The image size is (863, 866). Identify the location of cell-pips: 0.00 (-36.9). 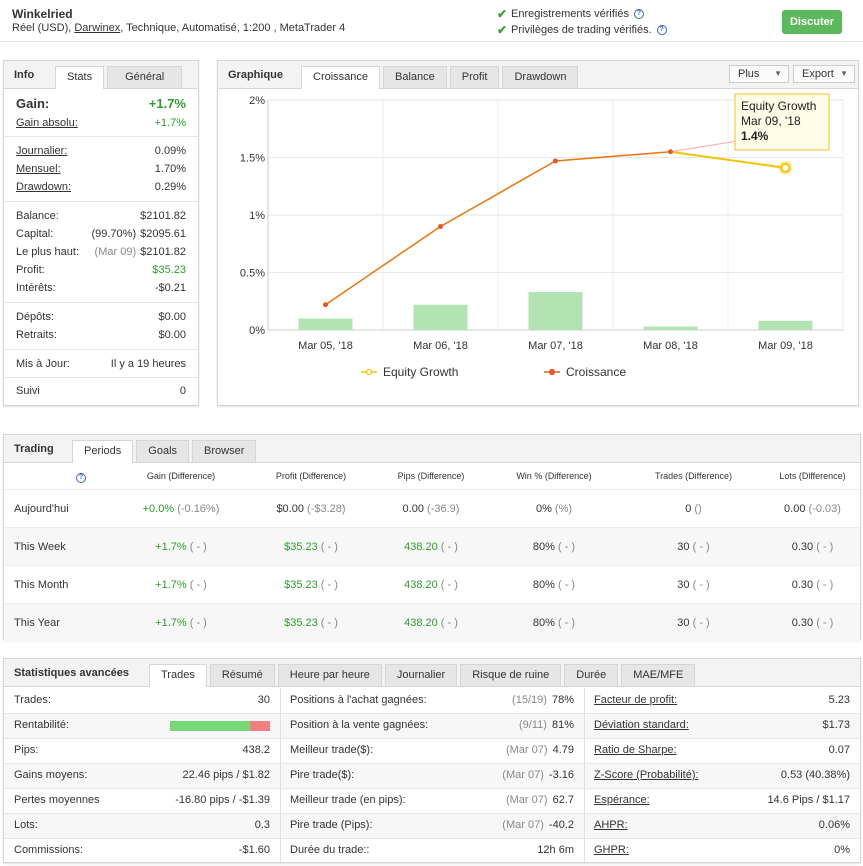
(431, 508).